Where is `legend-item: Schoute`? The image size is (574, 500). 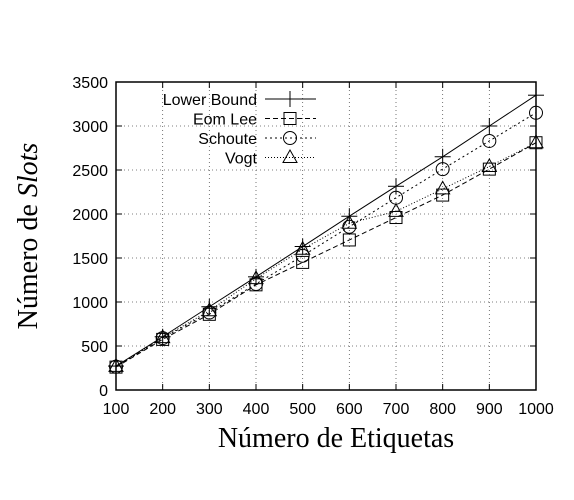 legend-item: Schoute is located at coordinates (257, 139).